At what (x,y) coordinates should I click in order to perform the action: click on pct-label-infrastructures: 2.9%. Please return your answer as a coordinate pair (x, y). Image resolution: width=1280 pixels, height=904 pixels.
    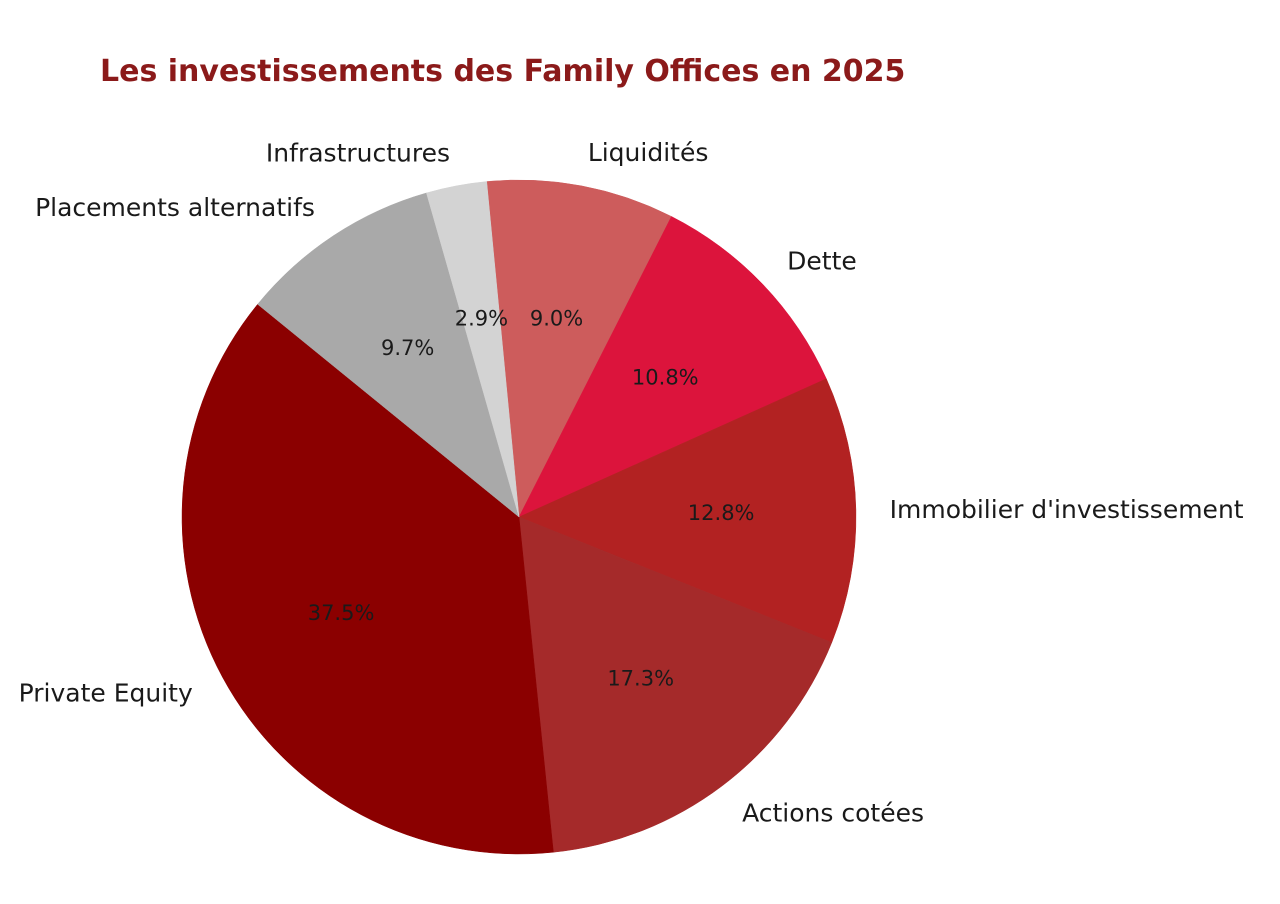
    Looking at the image, I should click on (481, 318).